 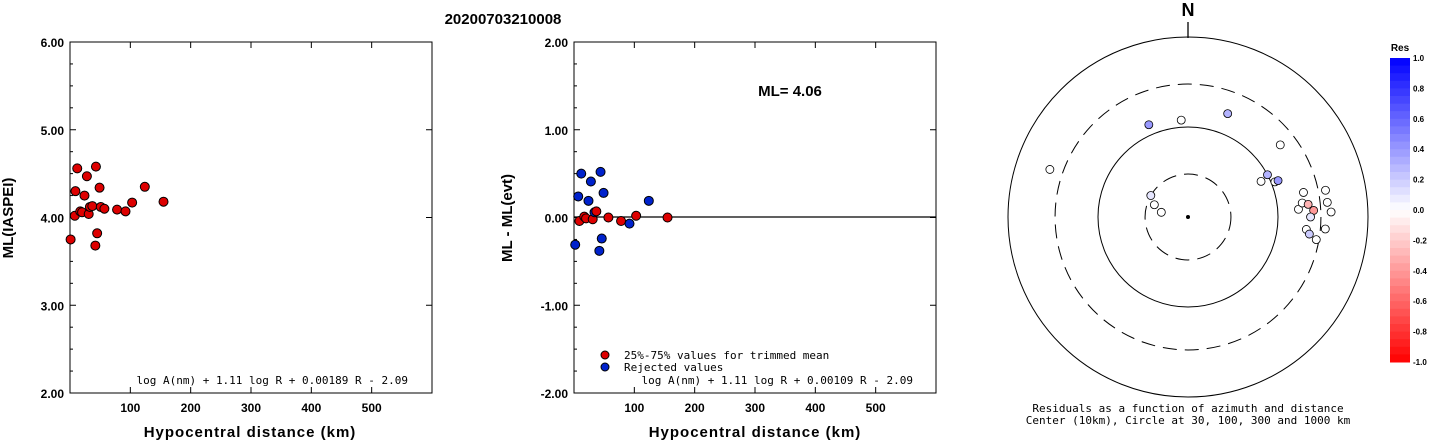 I want to click on distance-circle-300km, so click(x=1188, y=217).